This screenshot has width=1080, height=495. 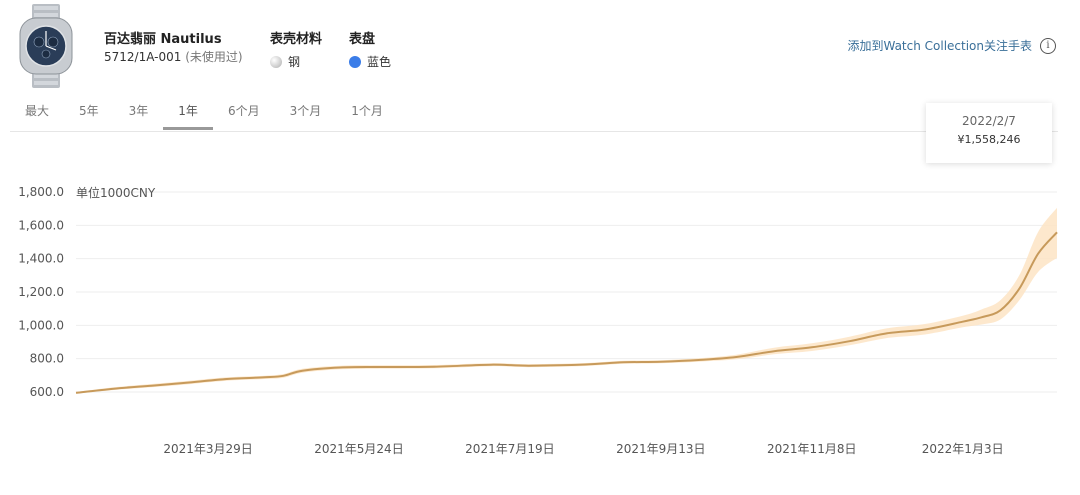 I want to click on case-material-value: 钢, so click(x=294, y=62).